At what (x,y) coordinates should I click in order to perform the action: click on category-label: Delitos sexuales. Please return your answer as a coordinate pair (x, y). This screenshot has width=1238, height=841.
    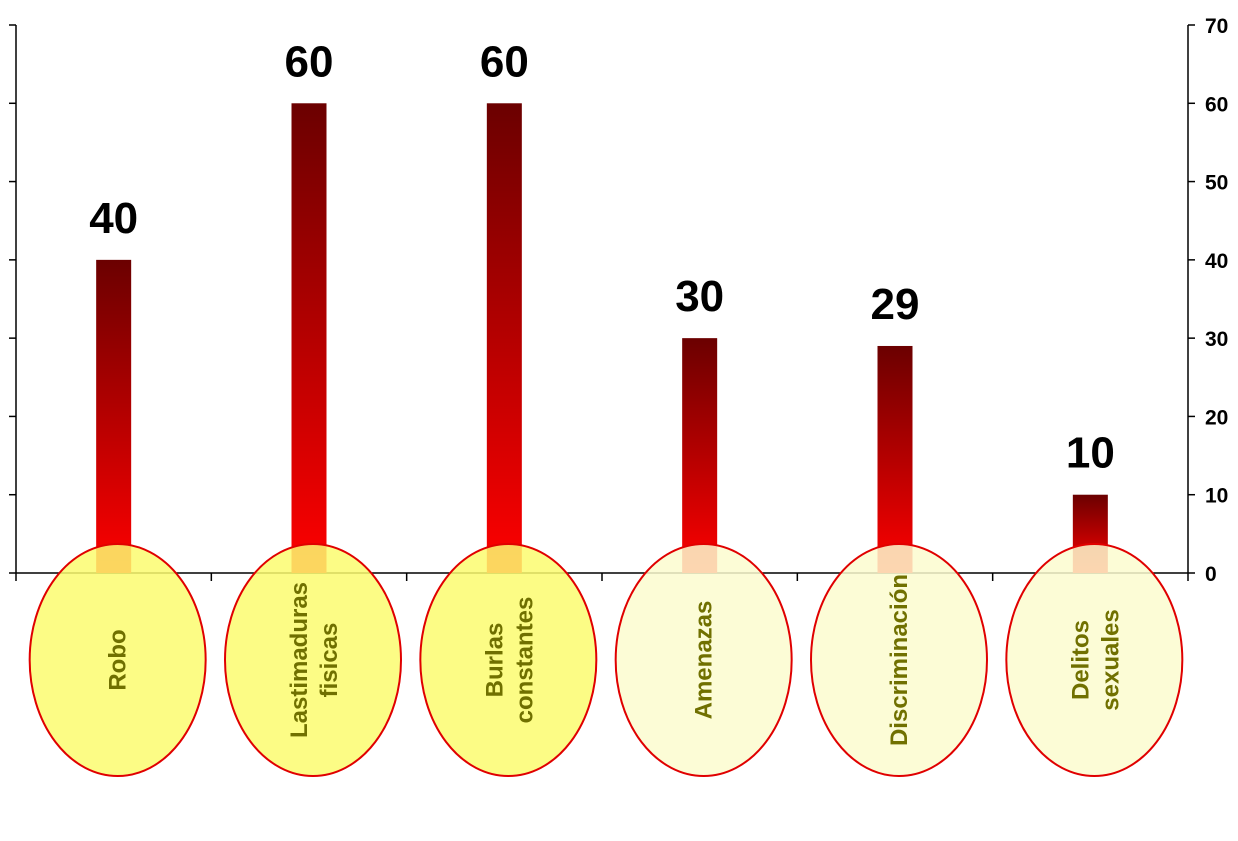
    Looking at the image, I should click on (1095, 659).